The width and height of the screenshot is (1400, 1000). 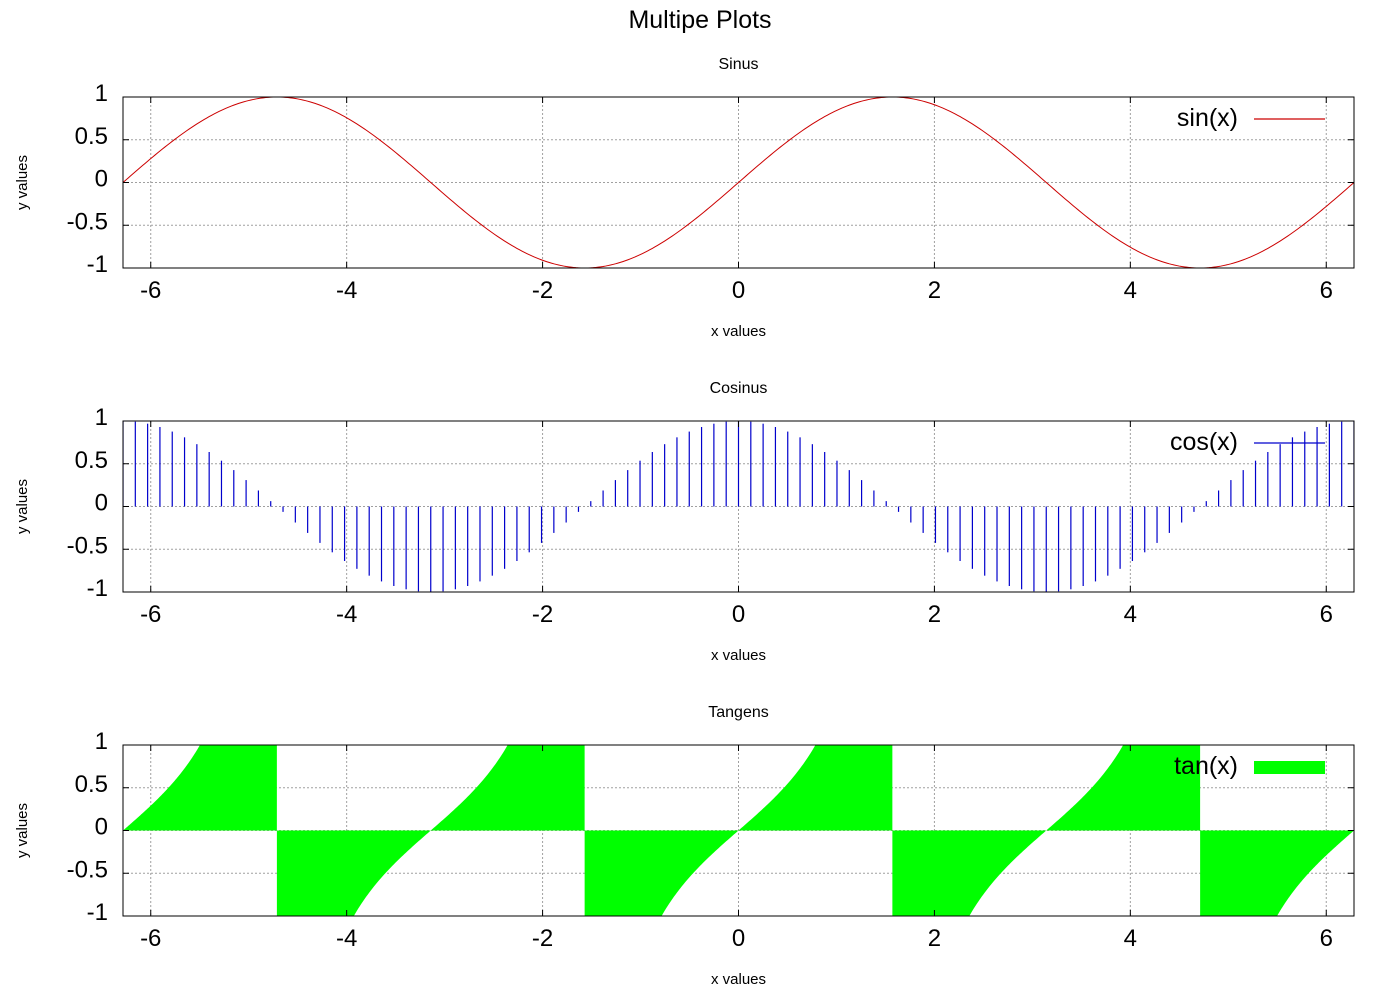 What do you see at coordinates (1289, 767) in the screenshot?
I see `legend-swatch` at bounding box center [1289, 767].